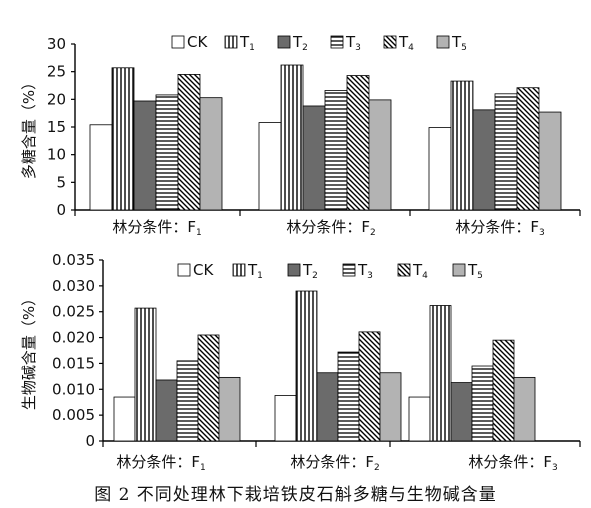 The image size is (591, 508). What do you see at coordinates (73, 286) in the screenshot?
I see `y-tick-label: 0.030` at bounding box center [73, 286].